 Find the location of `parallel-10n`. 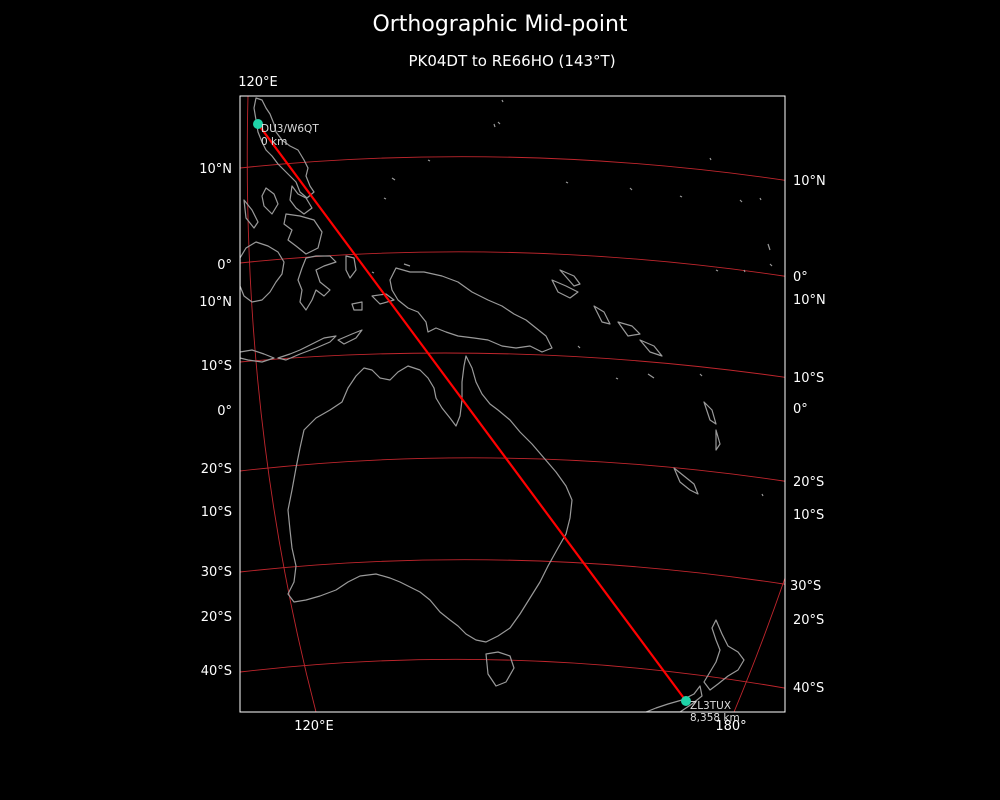

parallel-10n is located at coordinates (512, 168).